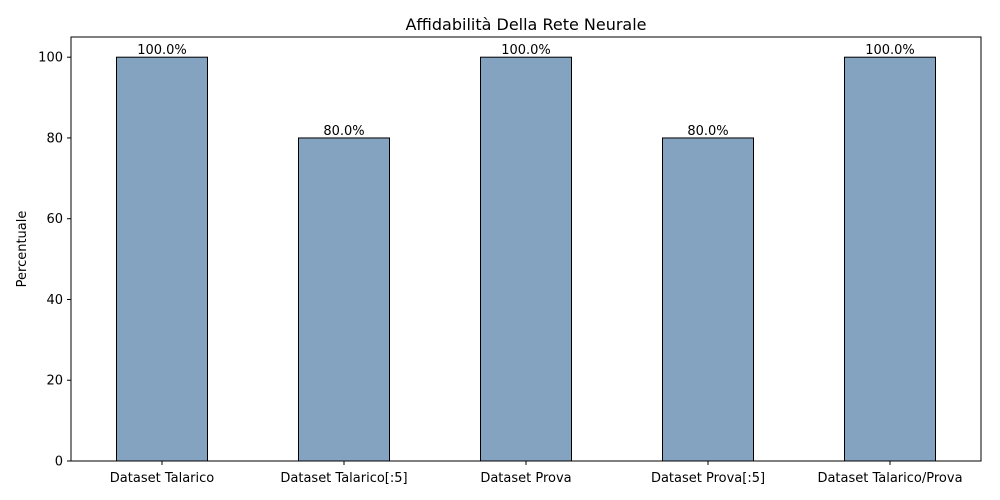 This screenshot has width=1000, height=500. What do you see at coordinates (54, 219) in the screenshot?
I see `y-tick-label-3: 60` at bounding box center [54, 219].